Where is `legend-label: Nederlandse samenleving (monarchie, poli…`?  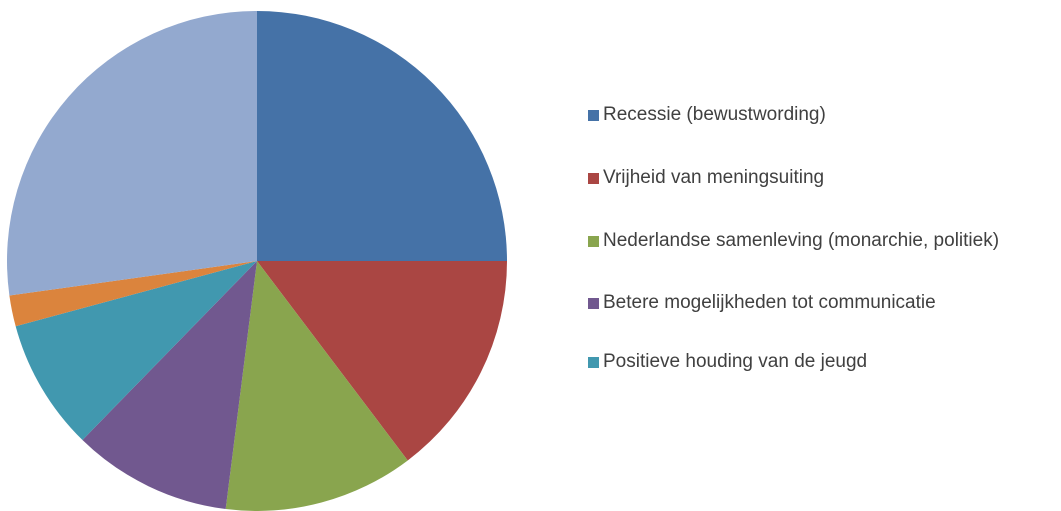
legend-label: Nederlandse samenleving (monarchie, poli… is located at coordinates (801, 240).